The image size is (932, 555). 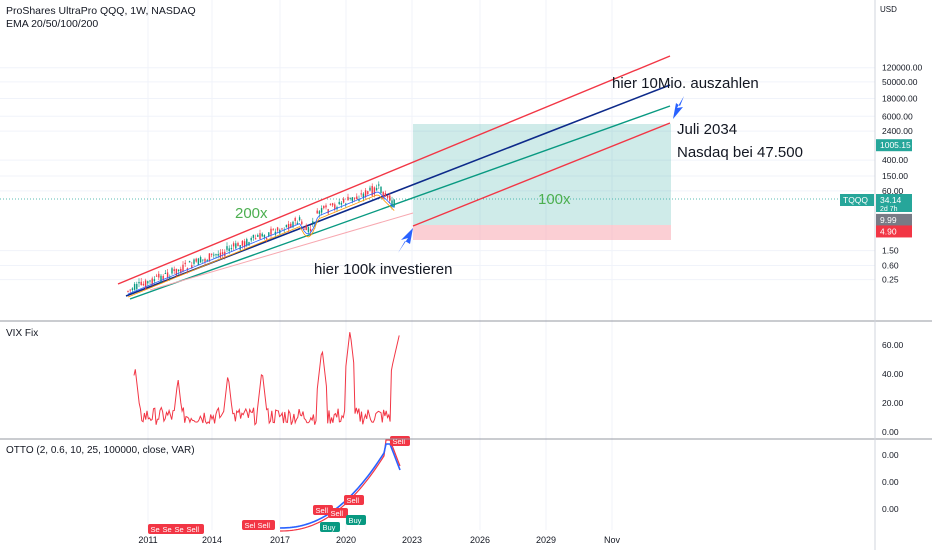 What do you see at coordinates (612, 540) in the screenshot?
I see `time-tick-label: Nov` at bounding box center [612, 540].